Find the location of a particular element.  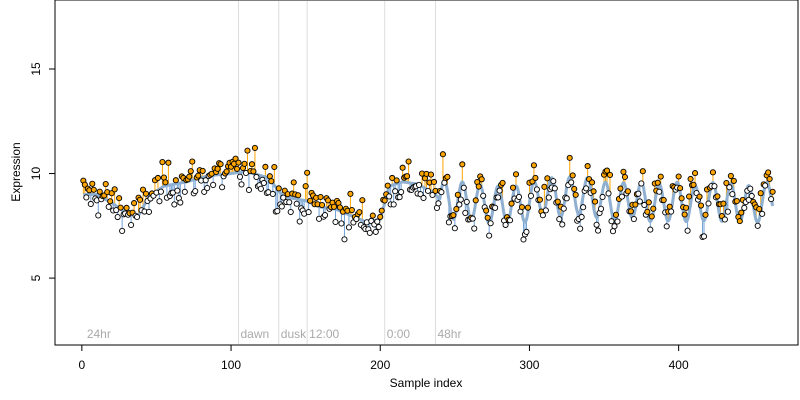

y-tick-label: 5 is located at coordinates (36, 277).